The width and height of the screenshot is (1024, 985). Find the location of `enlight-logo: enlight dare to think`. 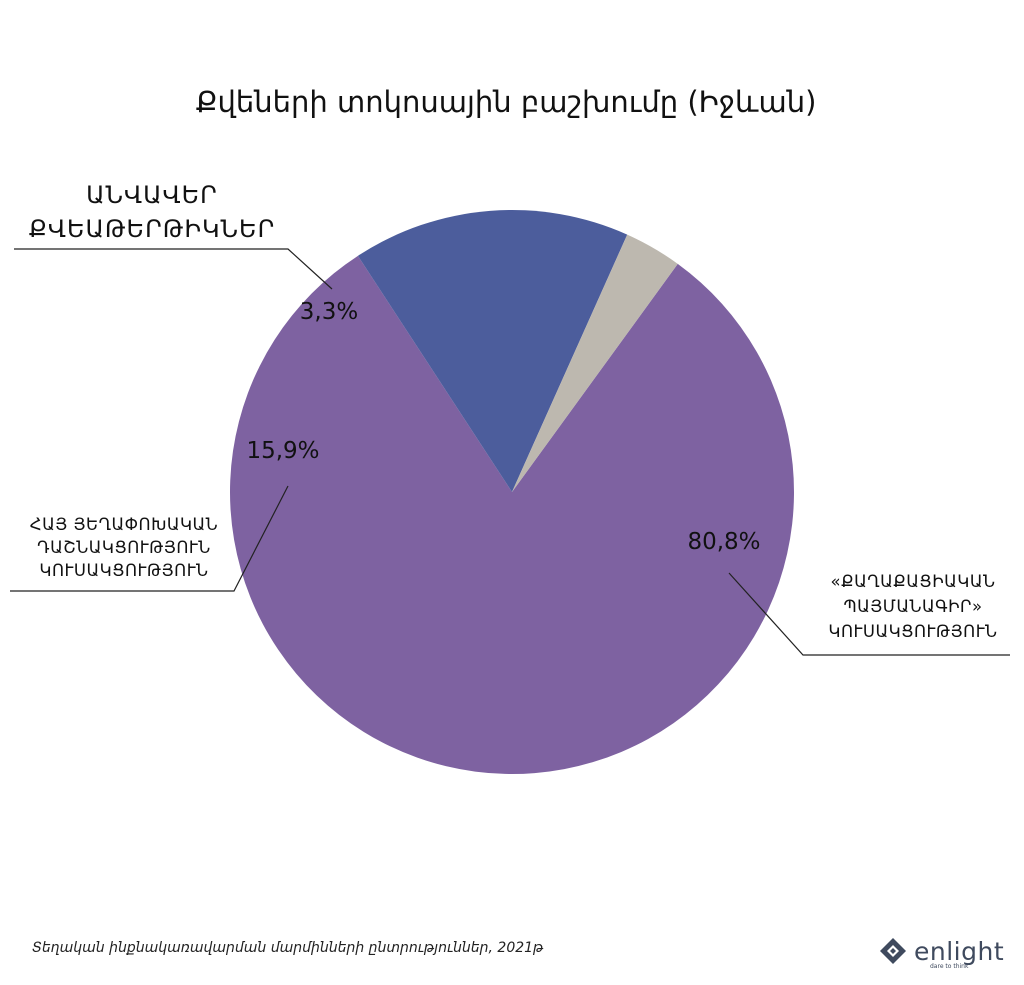

enlight-logo: enlight dare to think is located at coordinates (941, 953).